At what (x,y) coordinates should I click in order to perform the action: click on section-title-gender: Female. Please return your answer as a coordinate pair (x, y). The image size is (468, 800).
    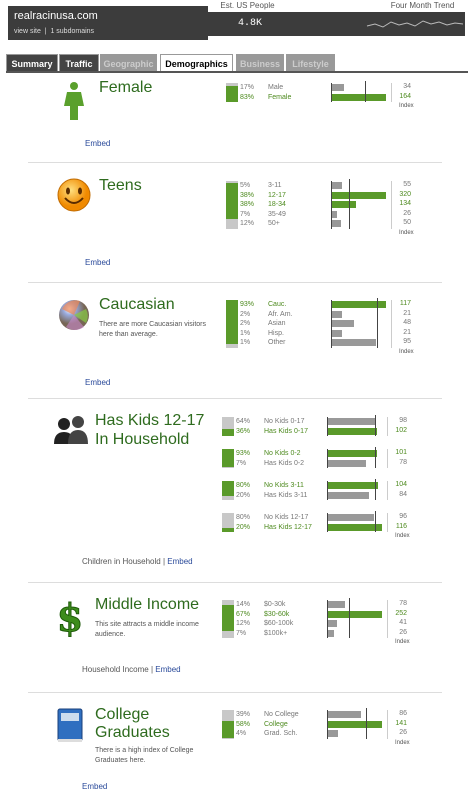
    Looking at the image, I should click on (126, 87).